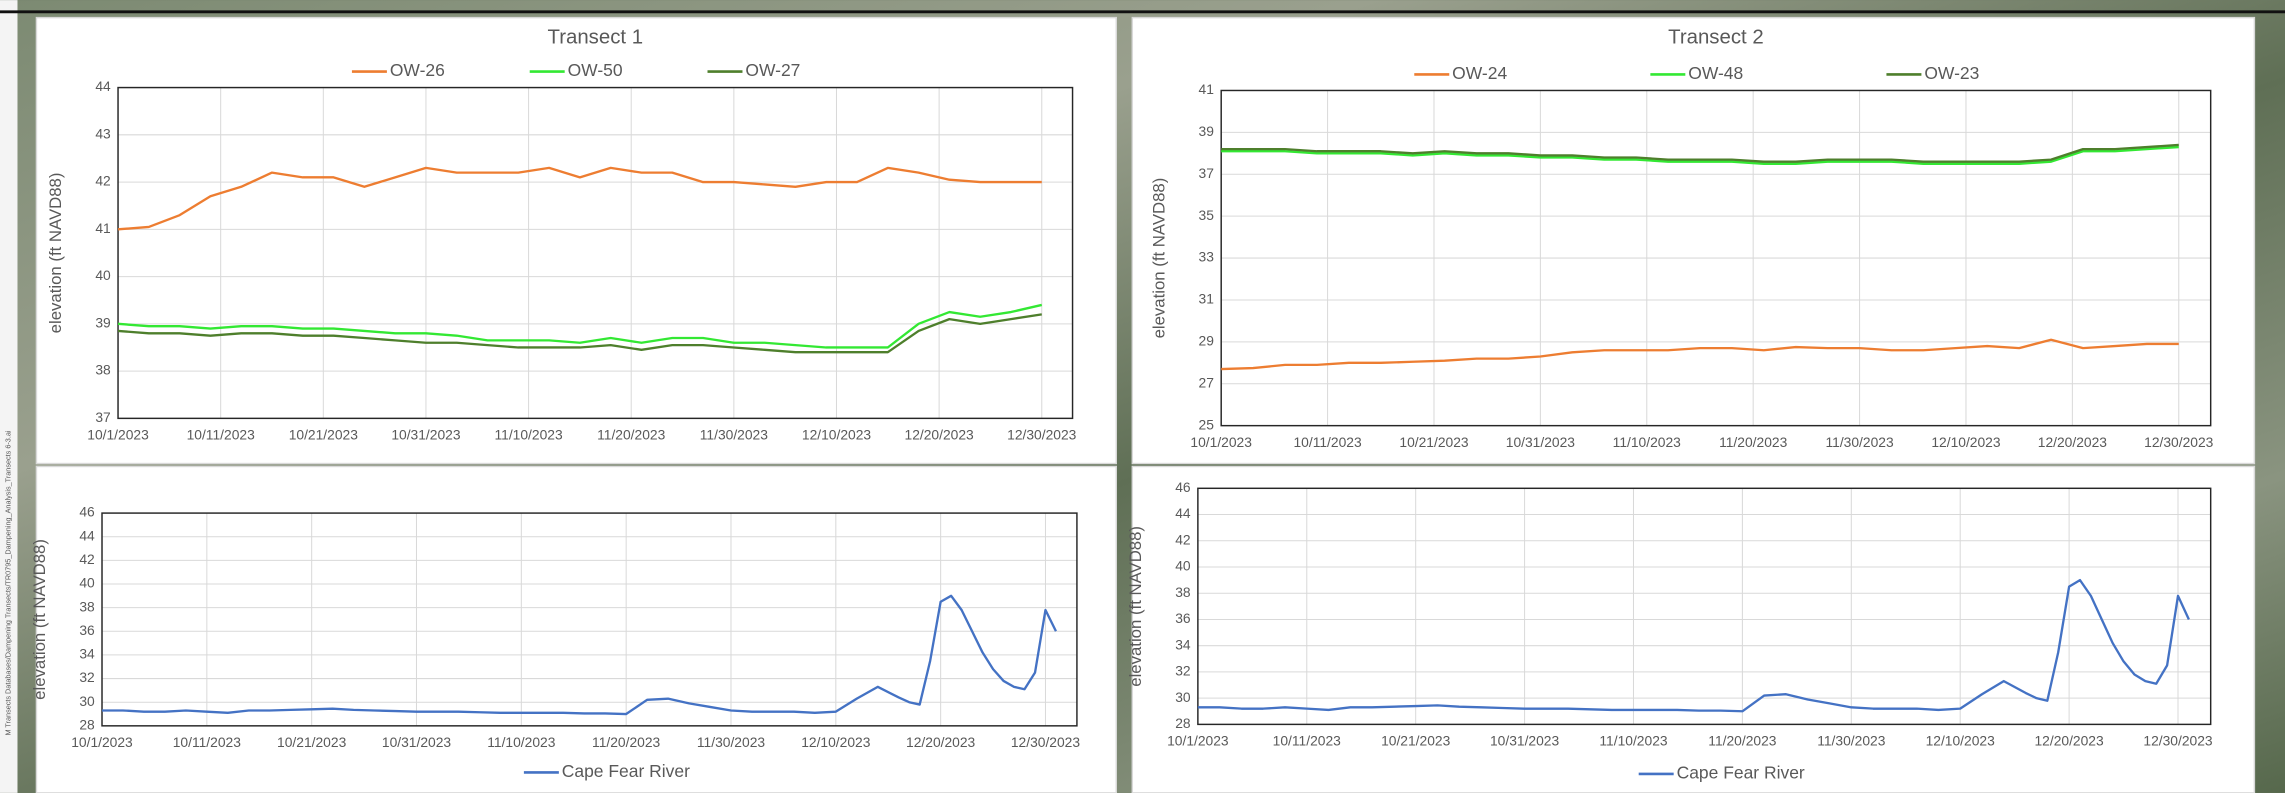 The height and width of the screenshot is (793, 2285). I want to click on y-tick-label: 31, so click(1207, 299).